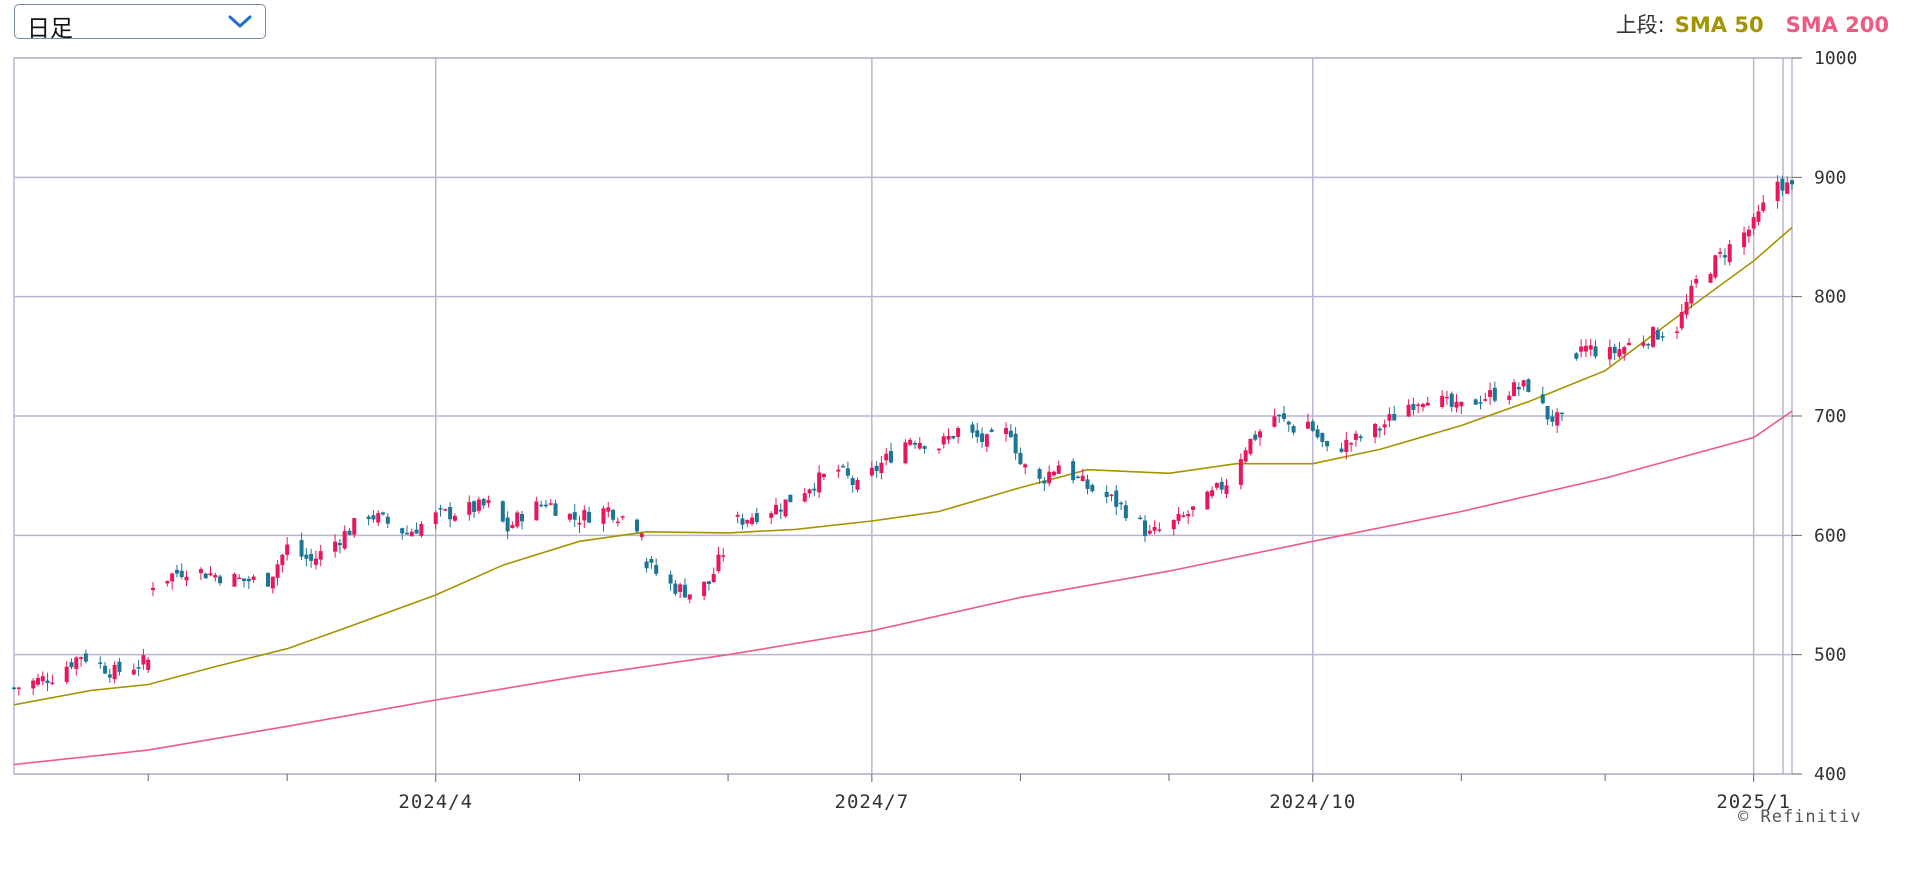 This screenshot has height=879, width=1913. What do you see at coordinates (1835, 58) in the screenshot?
I see `y-tick-label: 1000` at bounding box center [1835, 58].